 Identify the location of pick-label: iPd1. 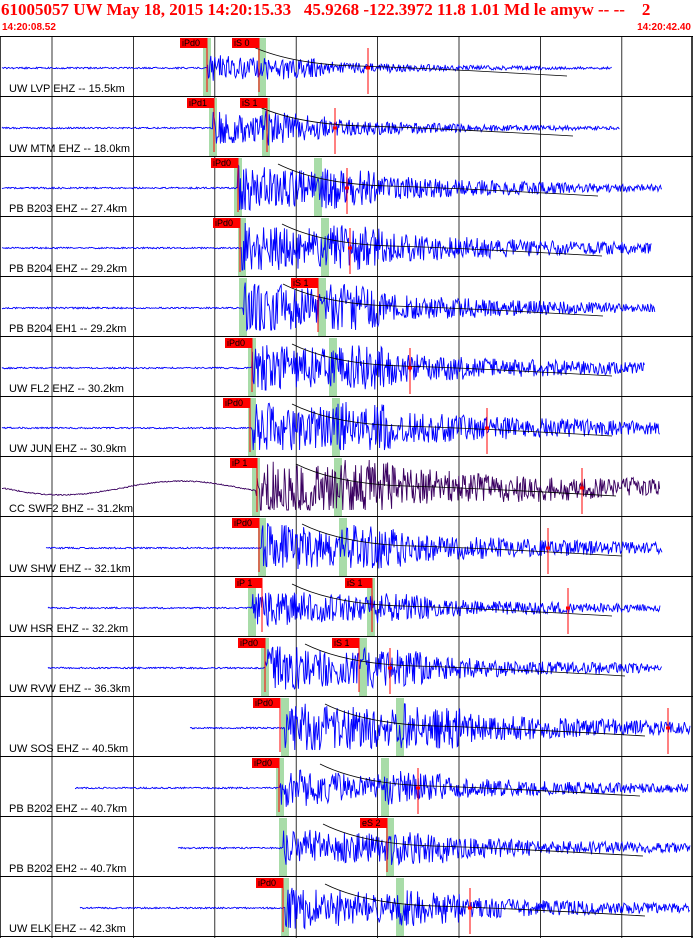
(198, 103).